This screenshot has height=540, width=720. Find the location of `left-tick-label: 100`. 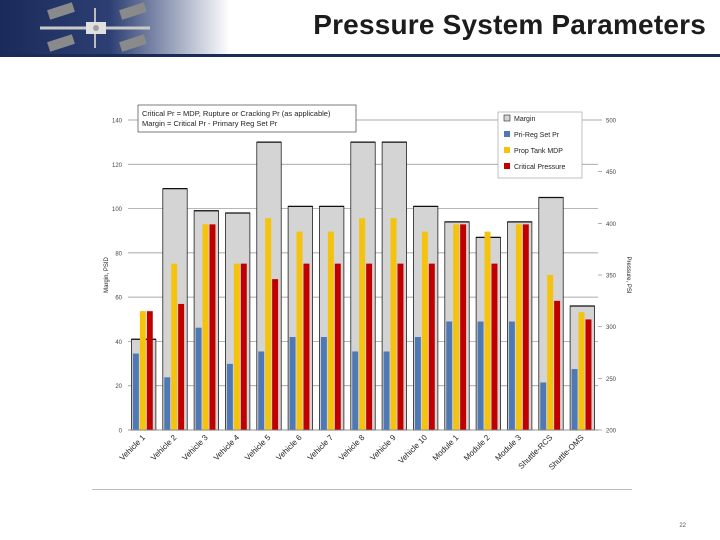

left-tick-label: 100 is located at coordinates (117, 210).